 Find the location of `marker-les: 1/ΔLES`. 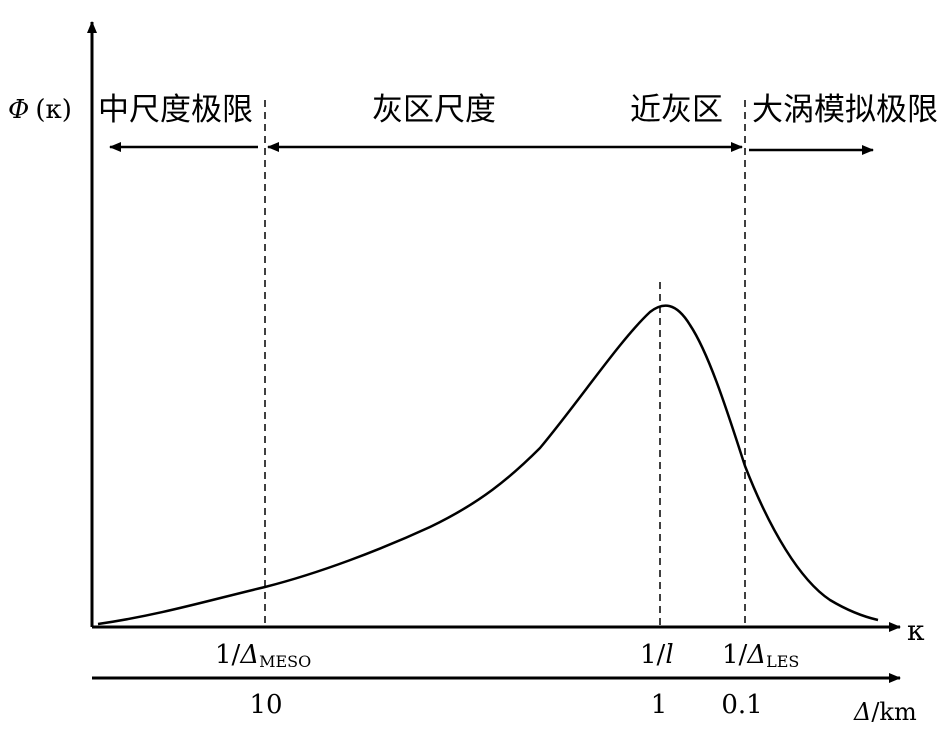

marker-les: 1/ΔLES is located at coordinates (760, 655).